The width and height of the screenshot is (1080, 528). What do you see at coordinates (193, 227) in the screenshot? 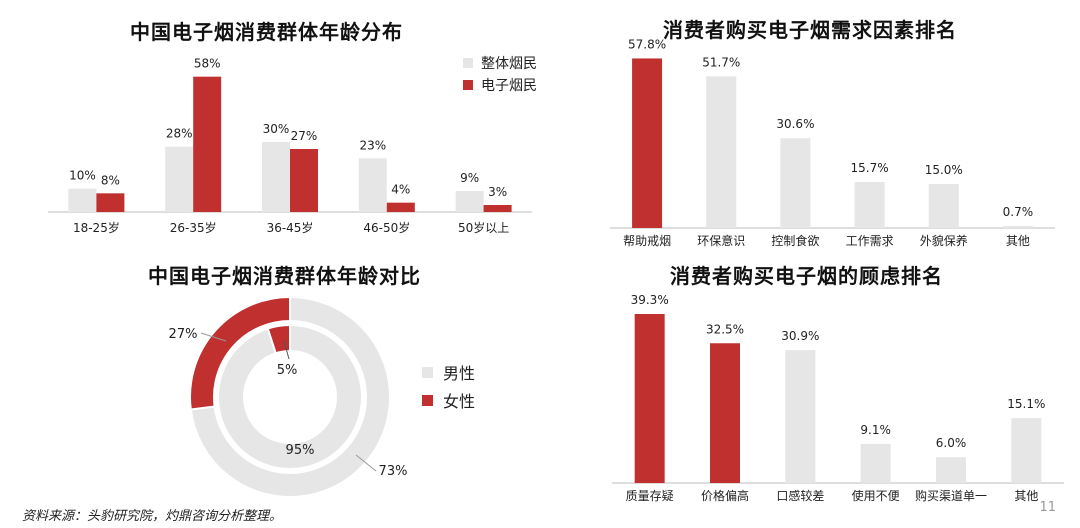
I see `x-tick-label-1: 26-35岁` at bounding box center [193, 227].